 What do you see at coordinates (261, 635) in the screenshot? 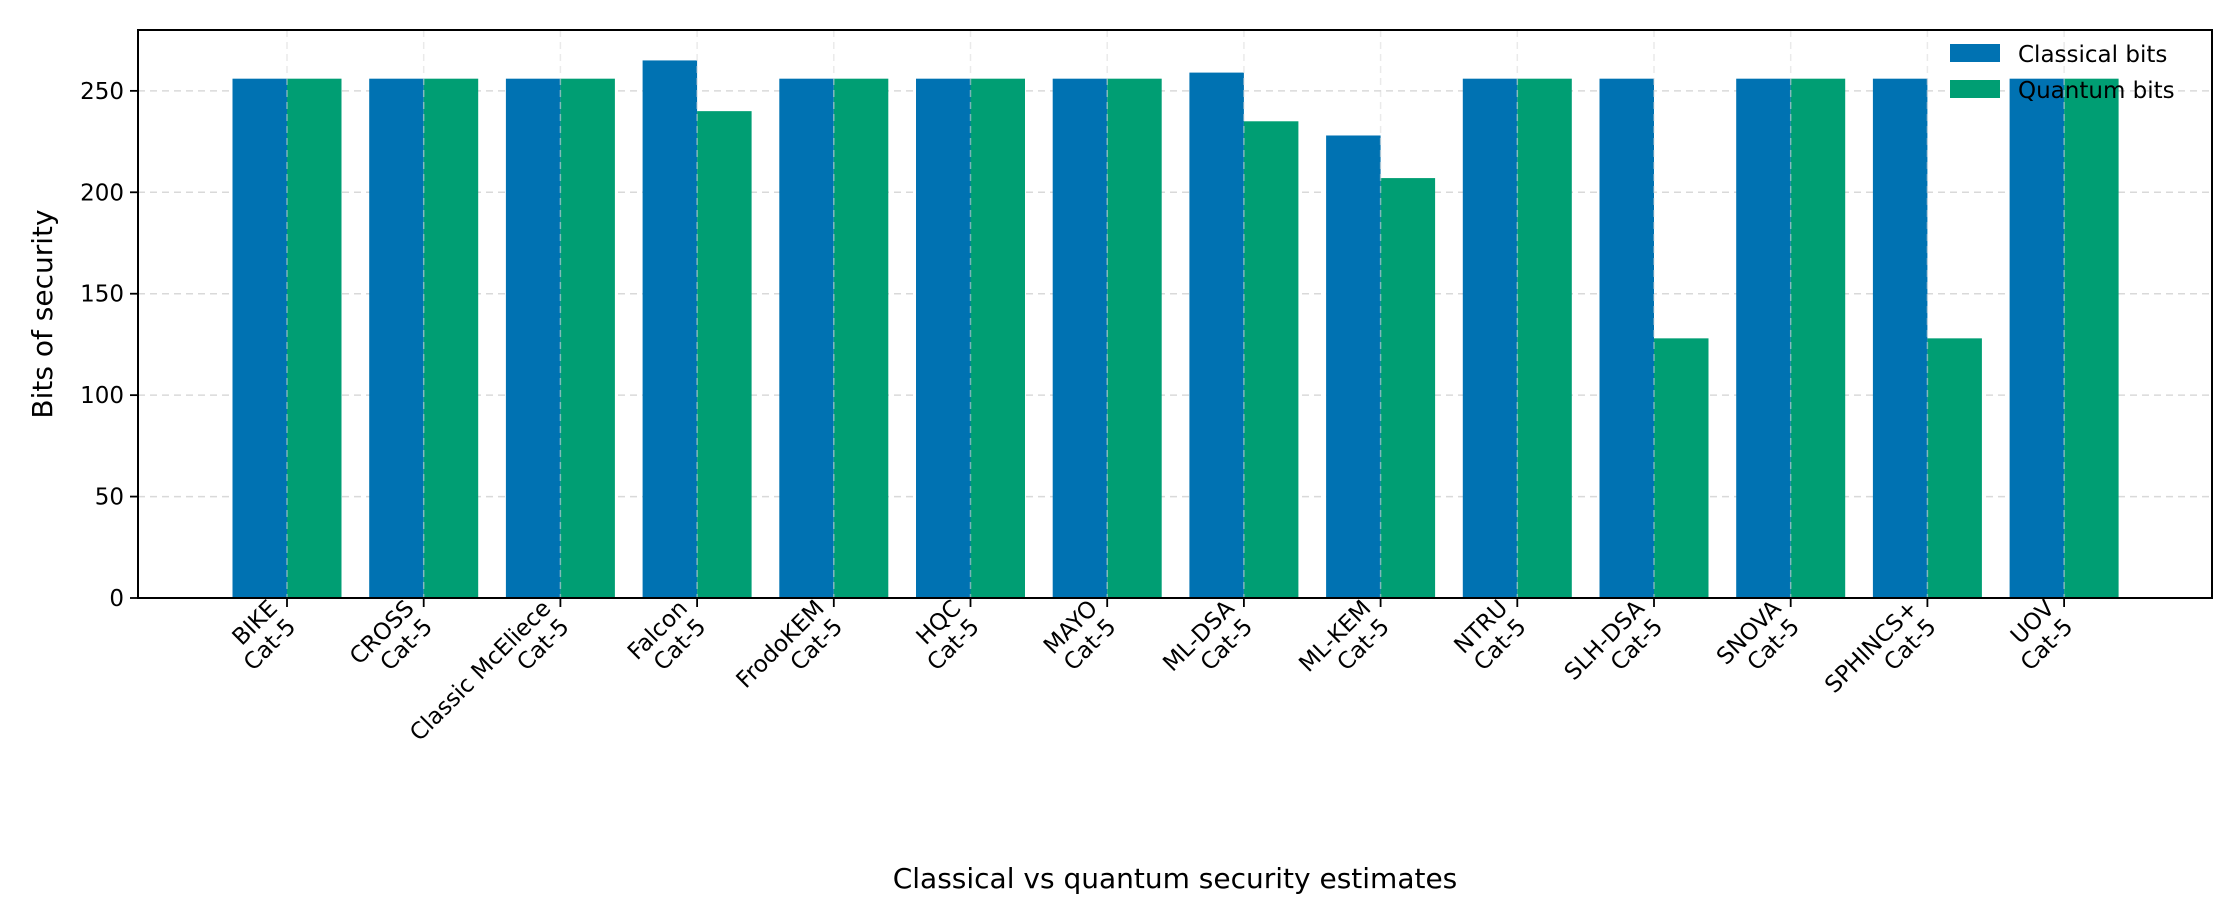
I see `x-tick-label-0: BIKECat-5` at bounding box center [261, 635].